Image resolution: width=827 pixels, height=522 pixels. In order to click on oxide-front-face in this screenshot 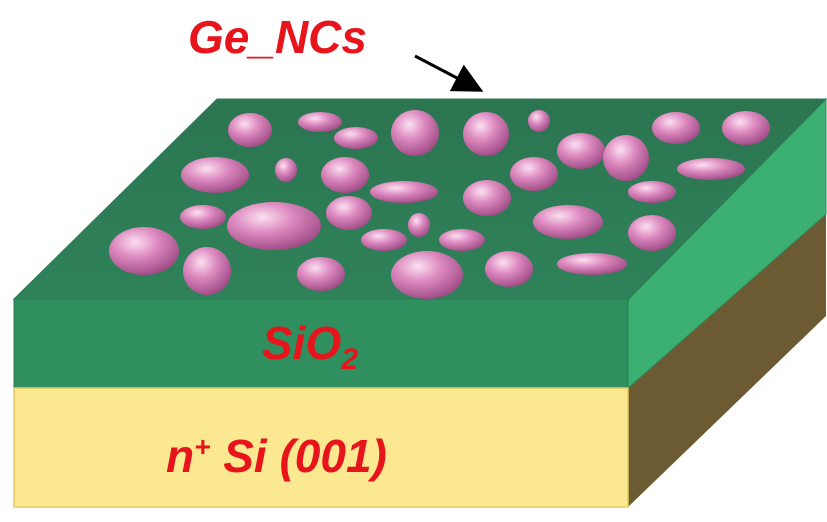, I will do `click(321, 343)`.